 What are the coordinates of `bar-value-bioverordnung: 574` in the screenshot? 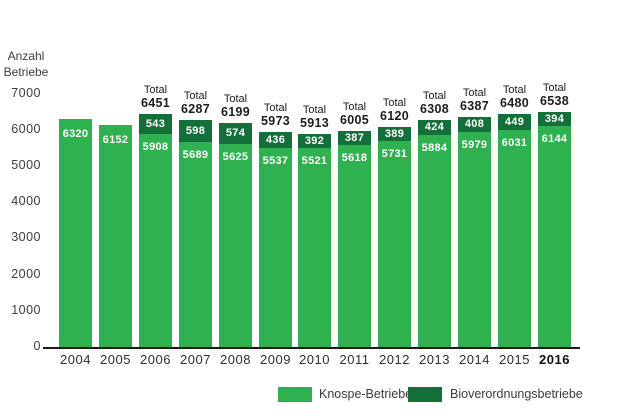 It's located at (235, 133).